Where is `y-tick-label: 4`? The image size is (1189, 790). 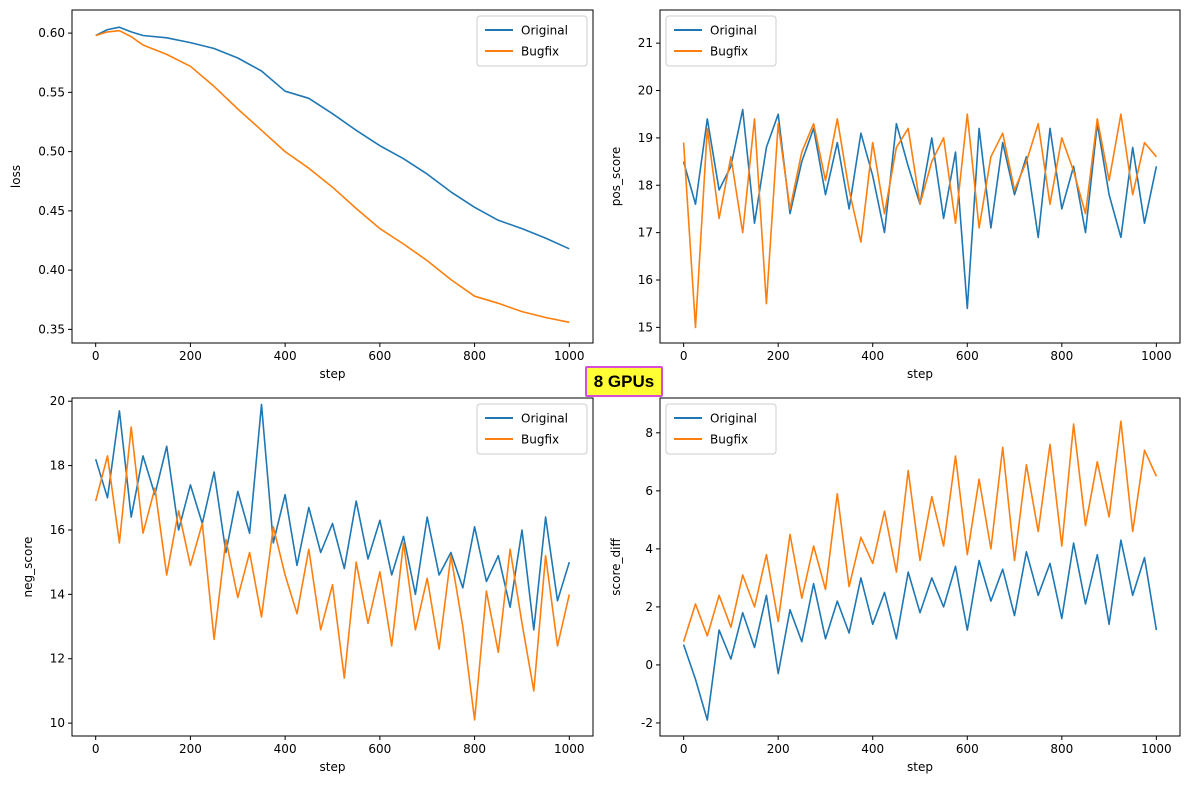 y-tick-label: 4 is located at coordinates (649, 549).